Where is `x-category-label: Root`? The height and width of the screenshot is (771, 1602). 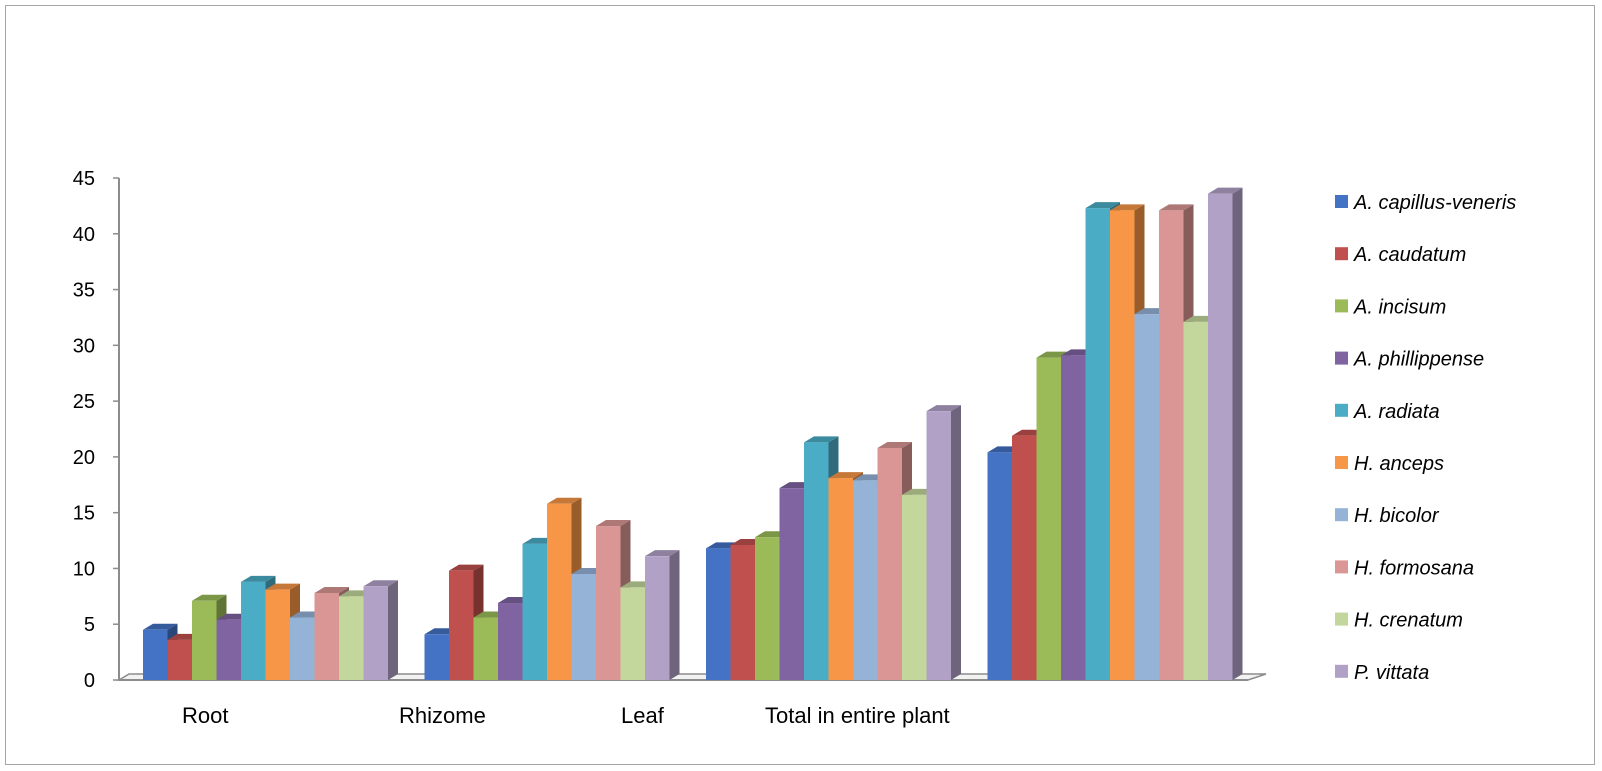 x-category-label: Root is located at coordinates (205, 715).